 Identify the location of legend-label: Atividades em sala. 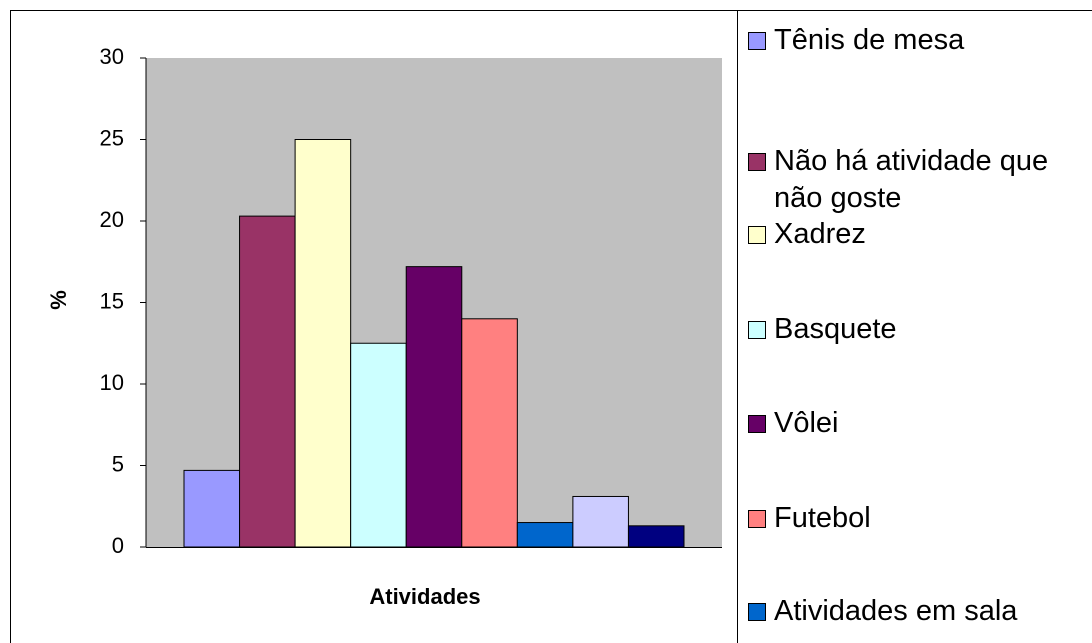
(896, 611).